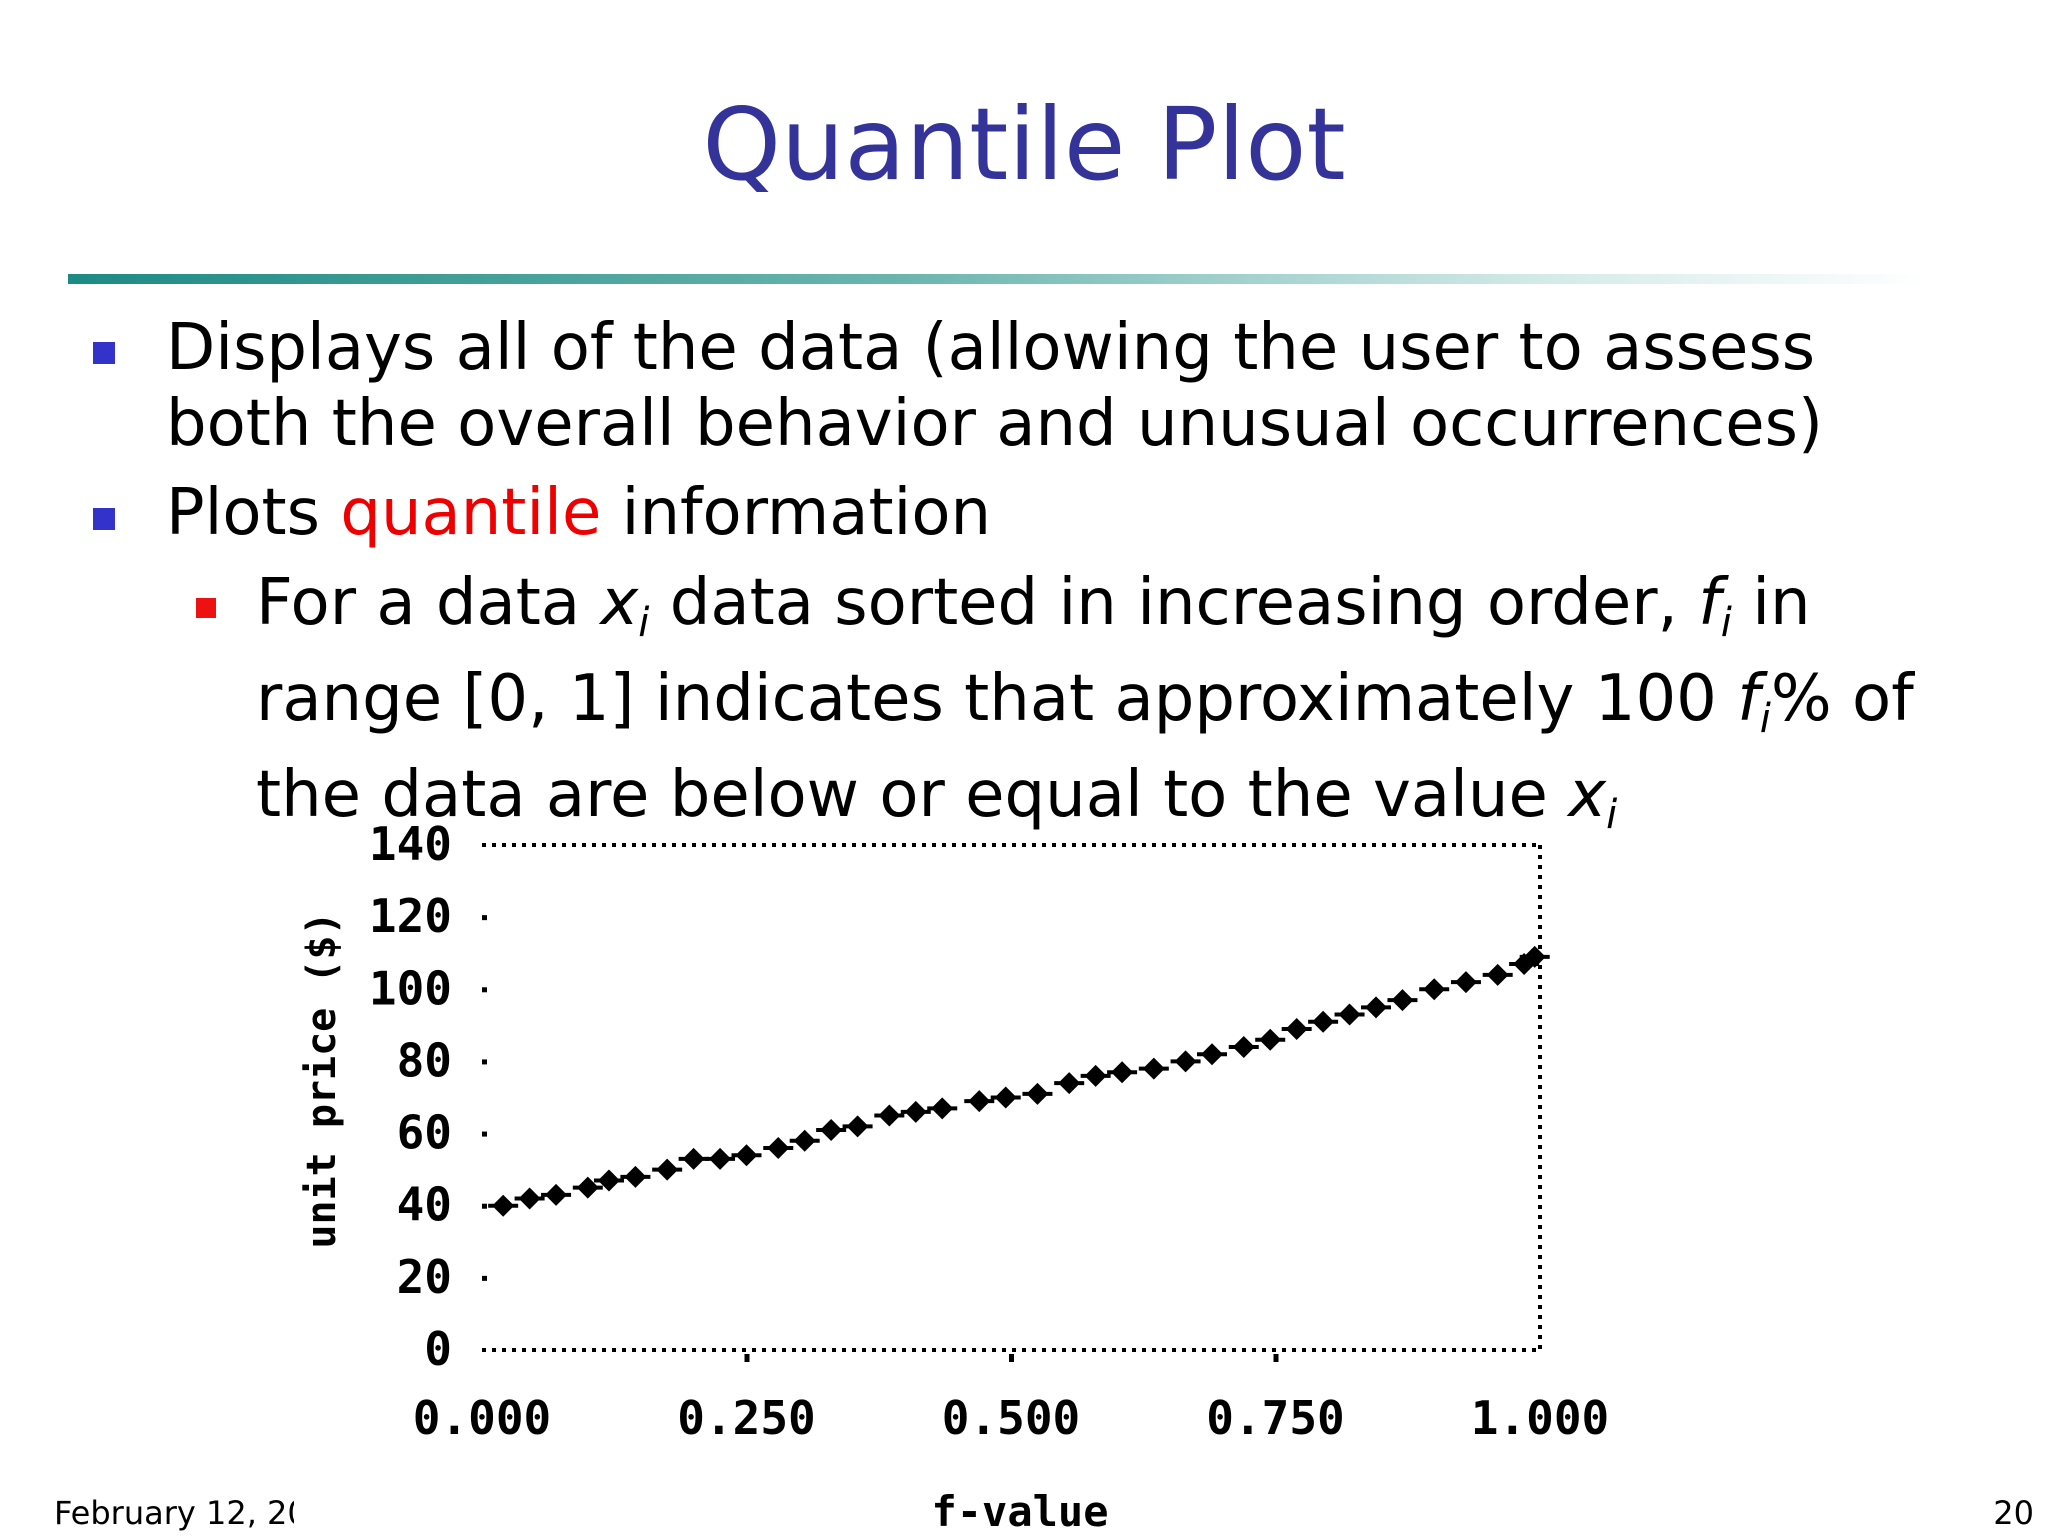  Describe the element at coordinates (322, 1079) in the screenshot. I see `y-axis-label: unit price ($)` at that location.